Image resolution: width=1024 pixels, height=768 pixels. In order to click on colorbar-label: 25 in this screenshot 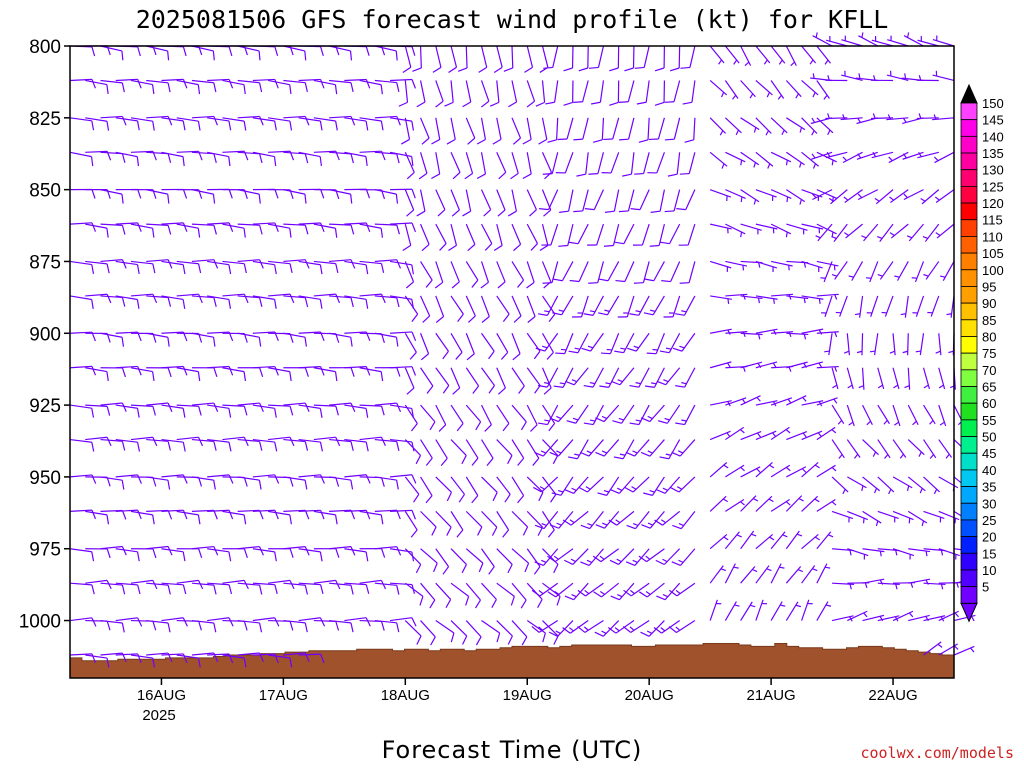, I will do `click(989, 520)`.